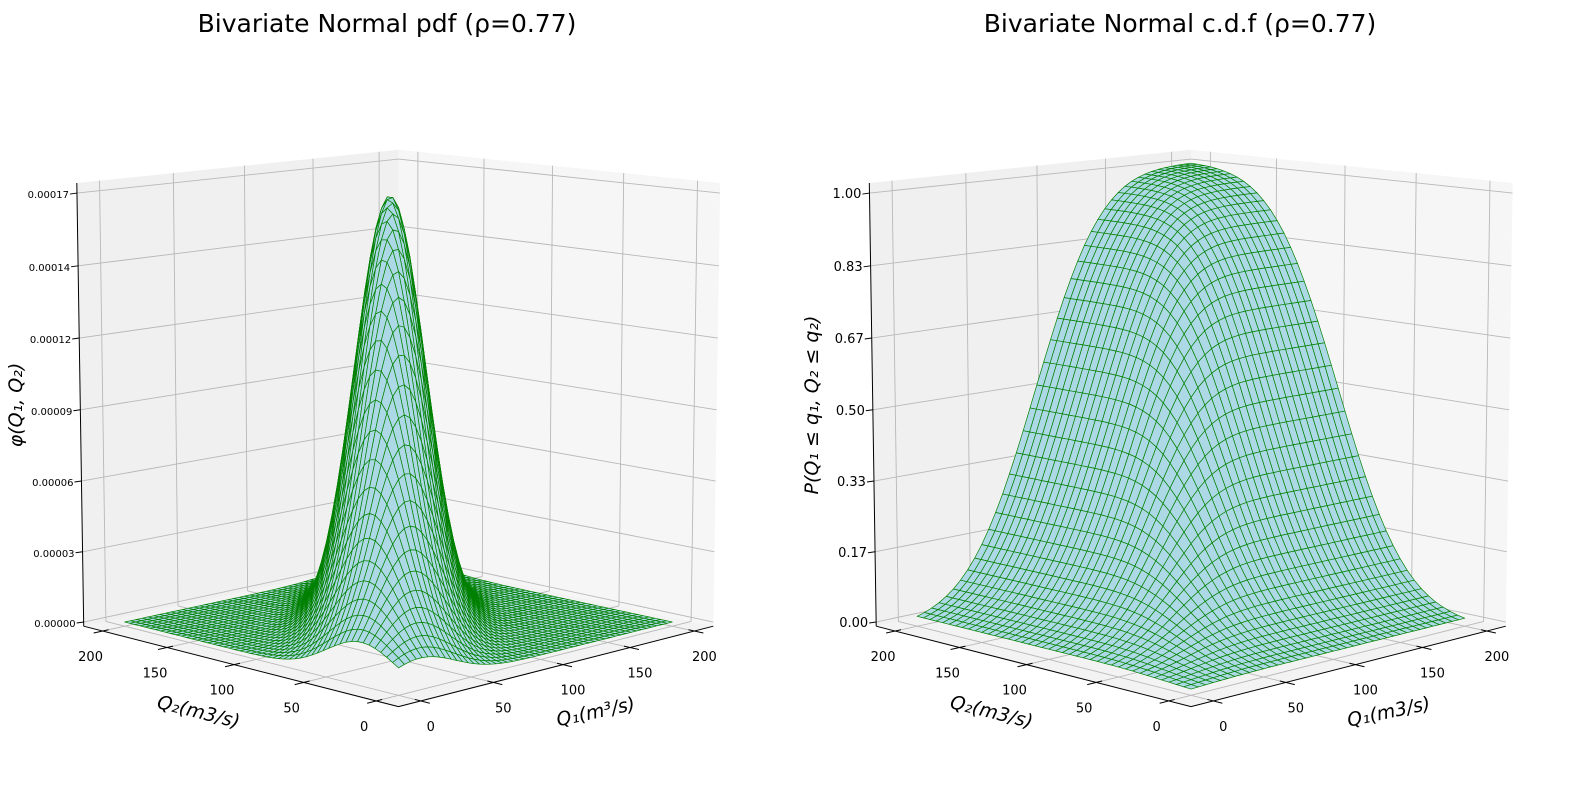  What do you see at coordinates (852, 553) in the screenshot?
I see `z-tick-label: 0.17` at bounding box center [852, 553].